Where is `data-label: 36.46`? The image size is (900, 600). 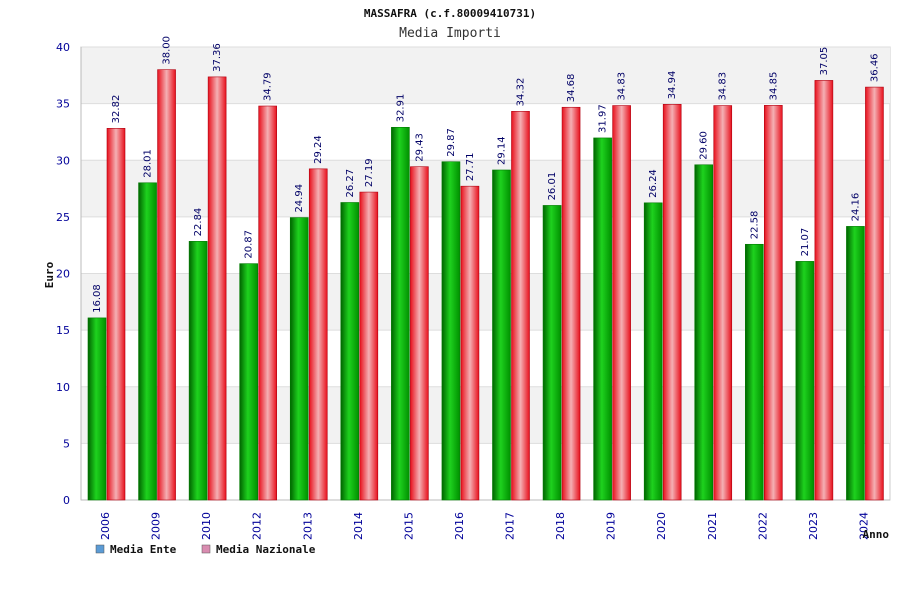
data-label: 36.46 is located at coordinates (874, 67).